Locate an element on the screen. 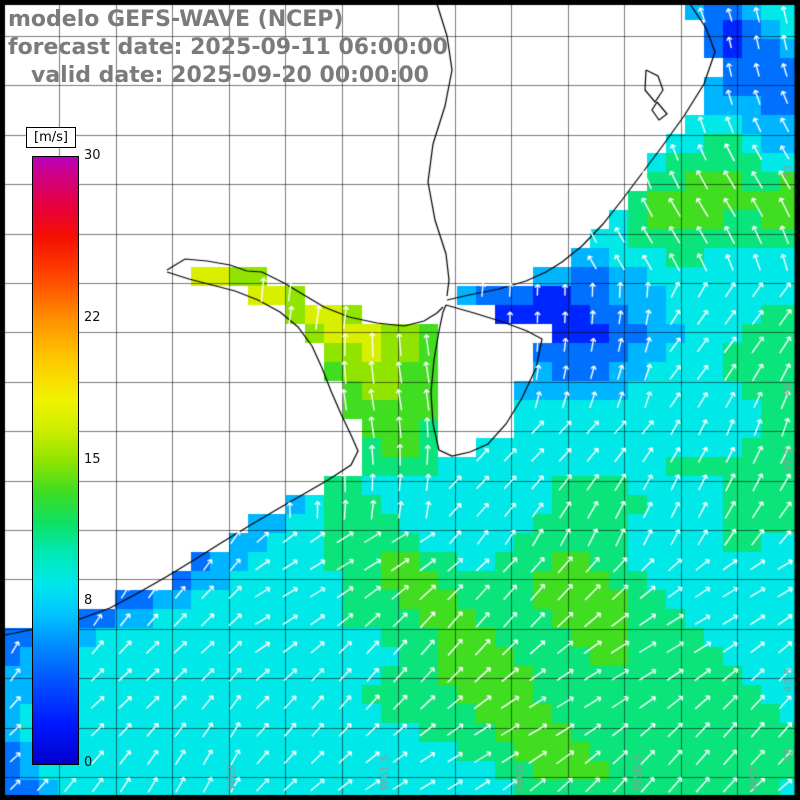  colorbar-tick-label: 22 is located at coordinates (92, 317).